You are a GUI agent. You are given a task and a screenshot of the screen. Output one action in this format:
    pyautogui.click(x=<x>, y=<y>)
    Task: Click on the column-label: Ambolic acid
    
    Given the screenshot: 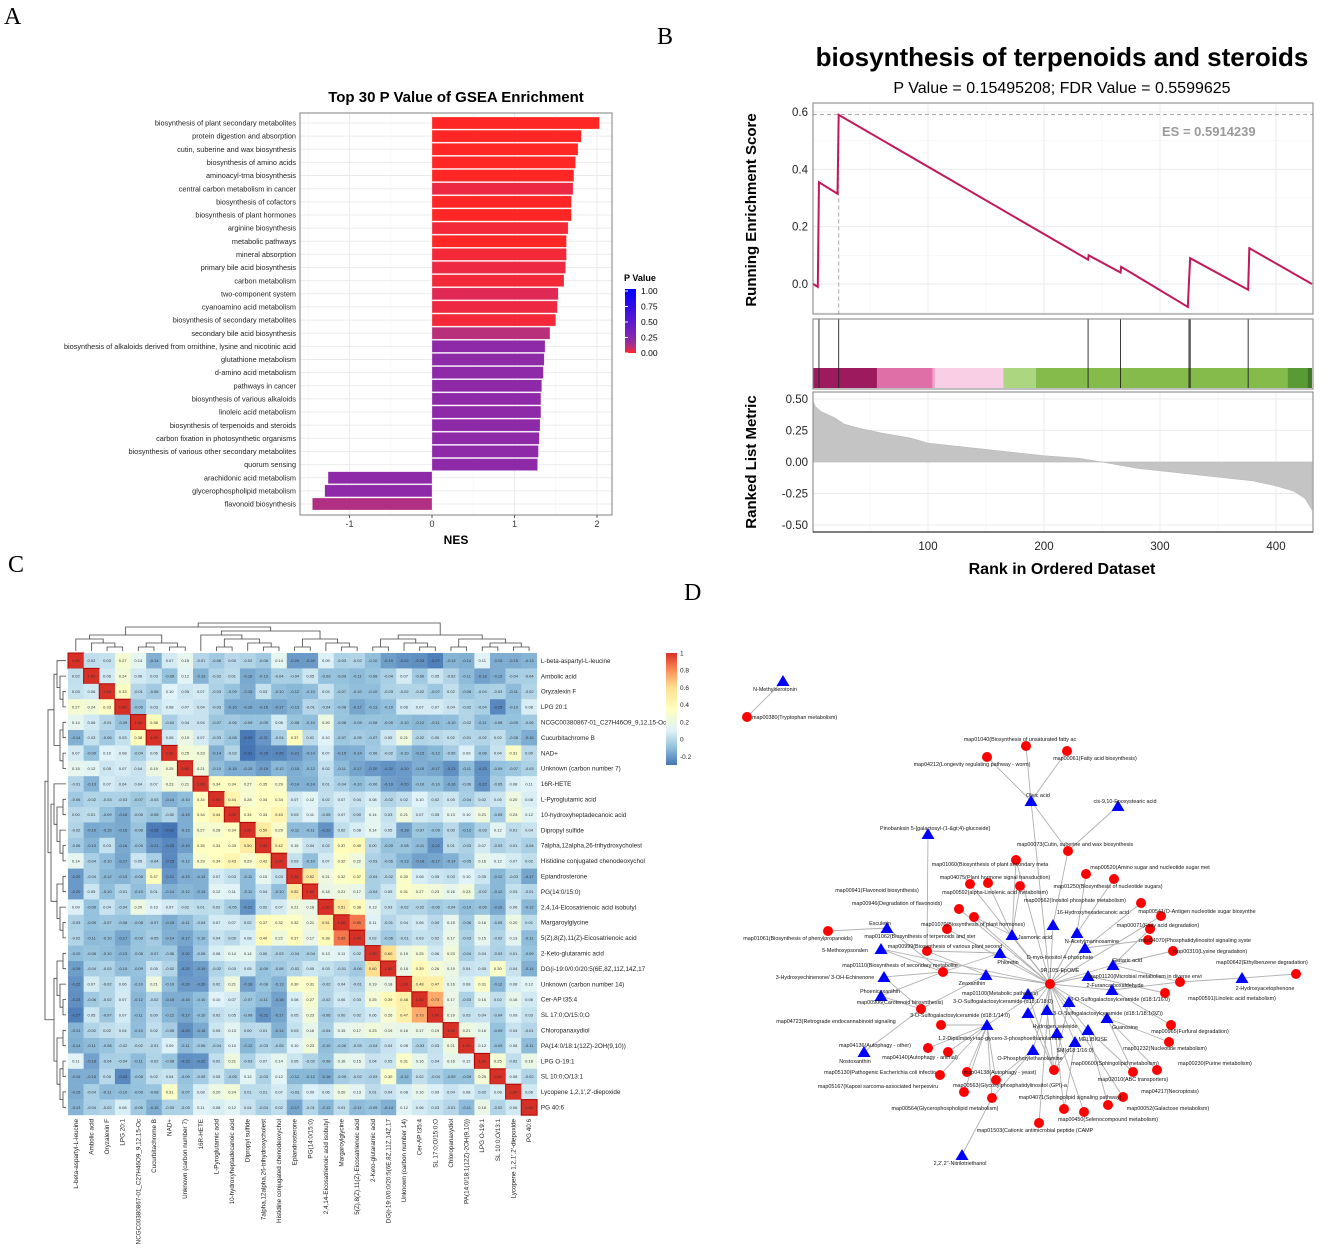 What is the action you would take?
    pyautogui.click(x=91, y=1137)
    